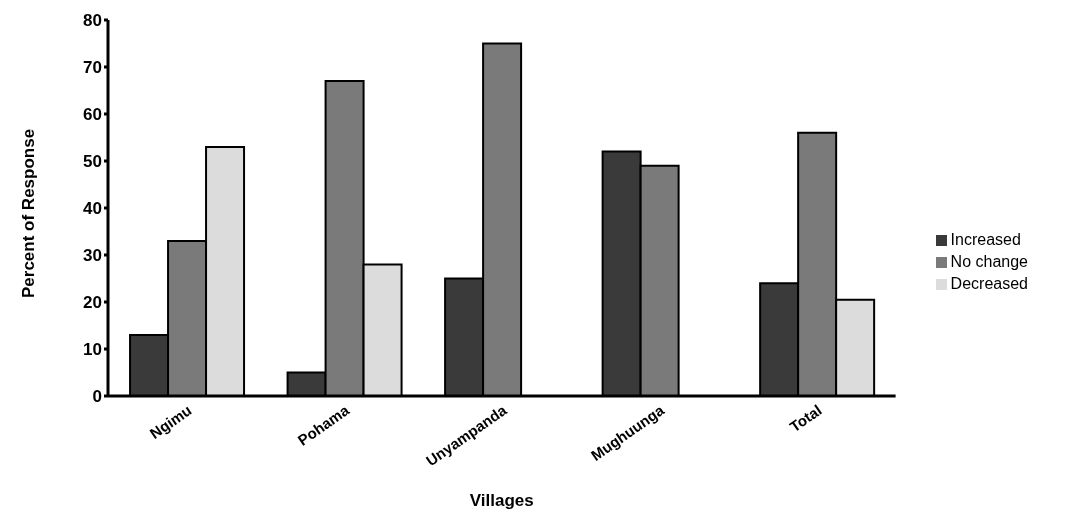 The image size is (1066, 524). Describe the element at coordinates (92, 162) in the screenshot. I see `y-tick-label: 50` at that location.